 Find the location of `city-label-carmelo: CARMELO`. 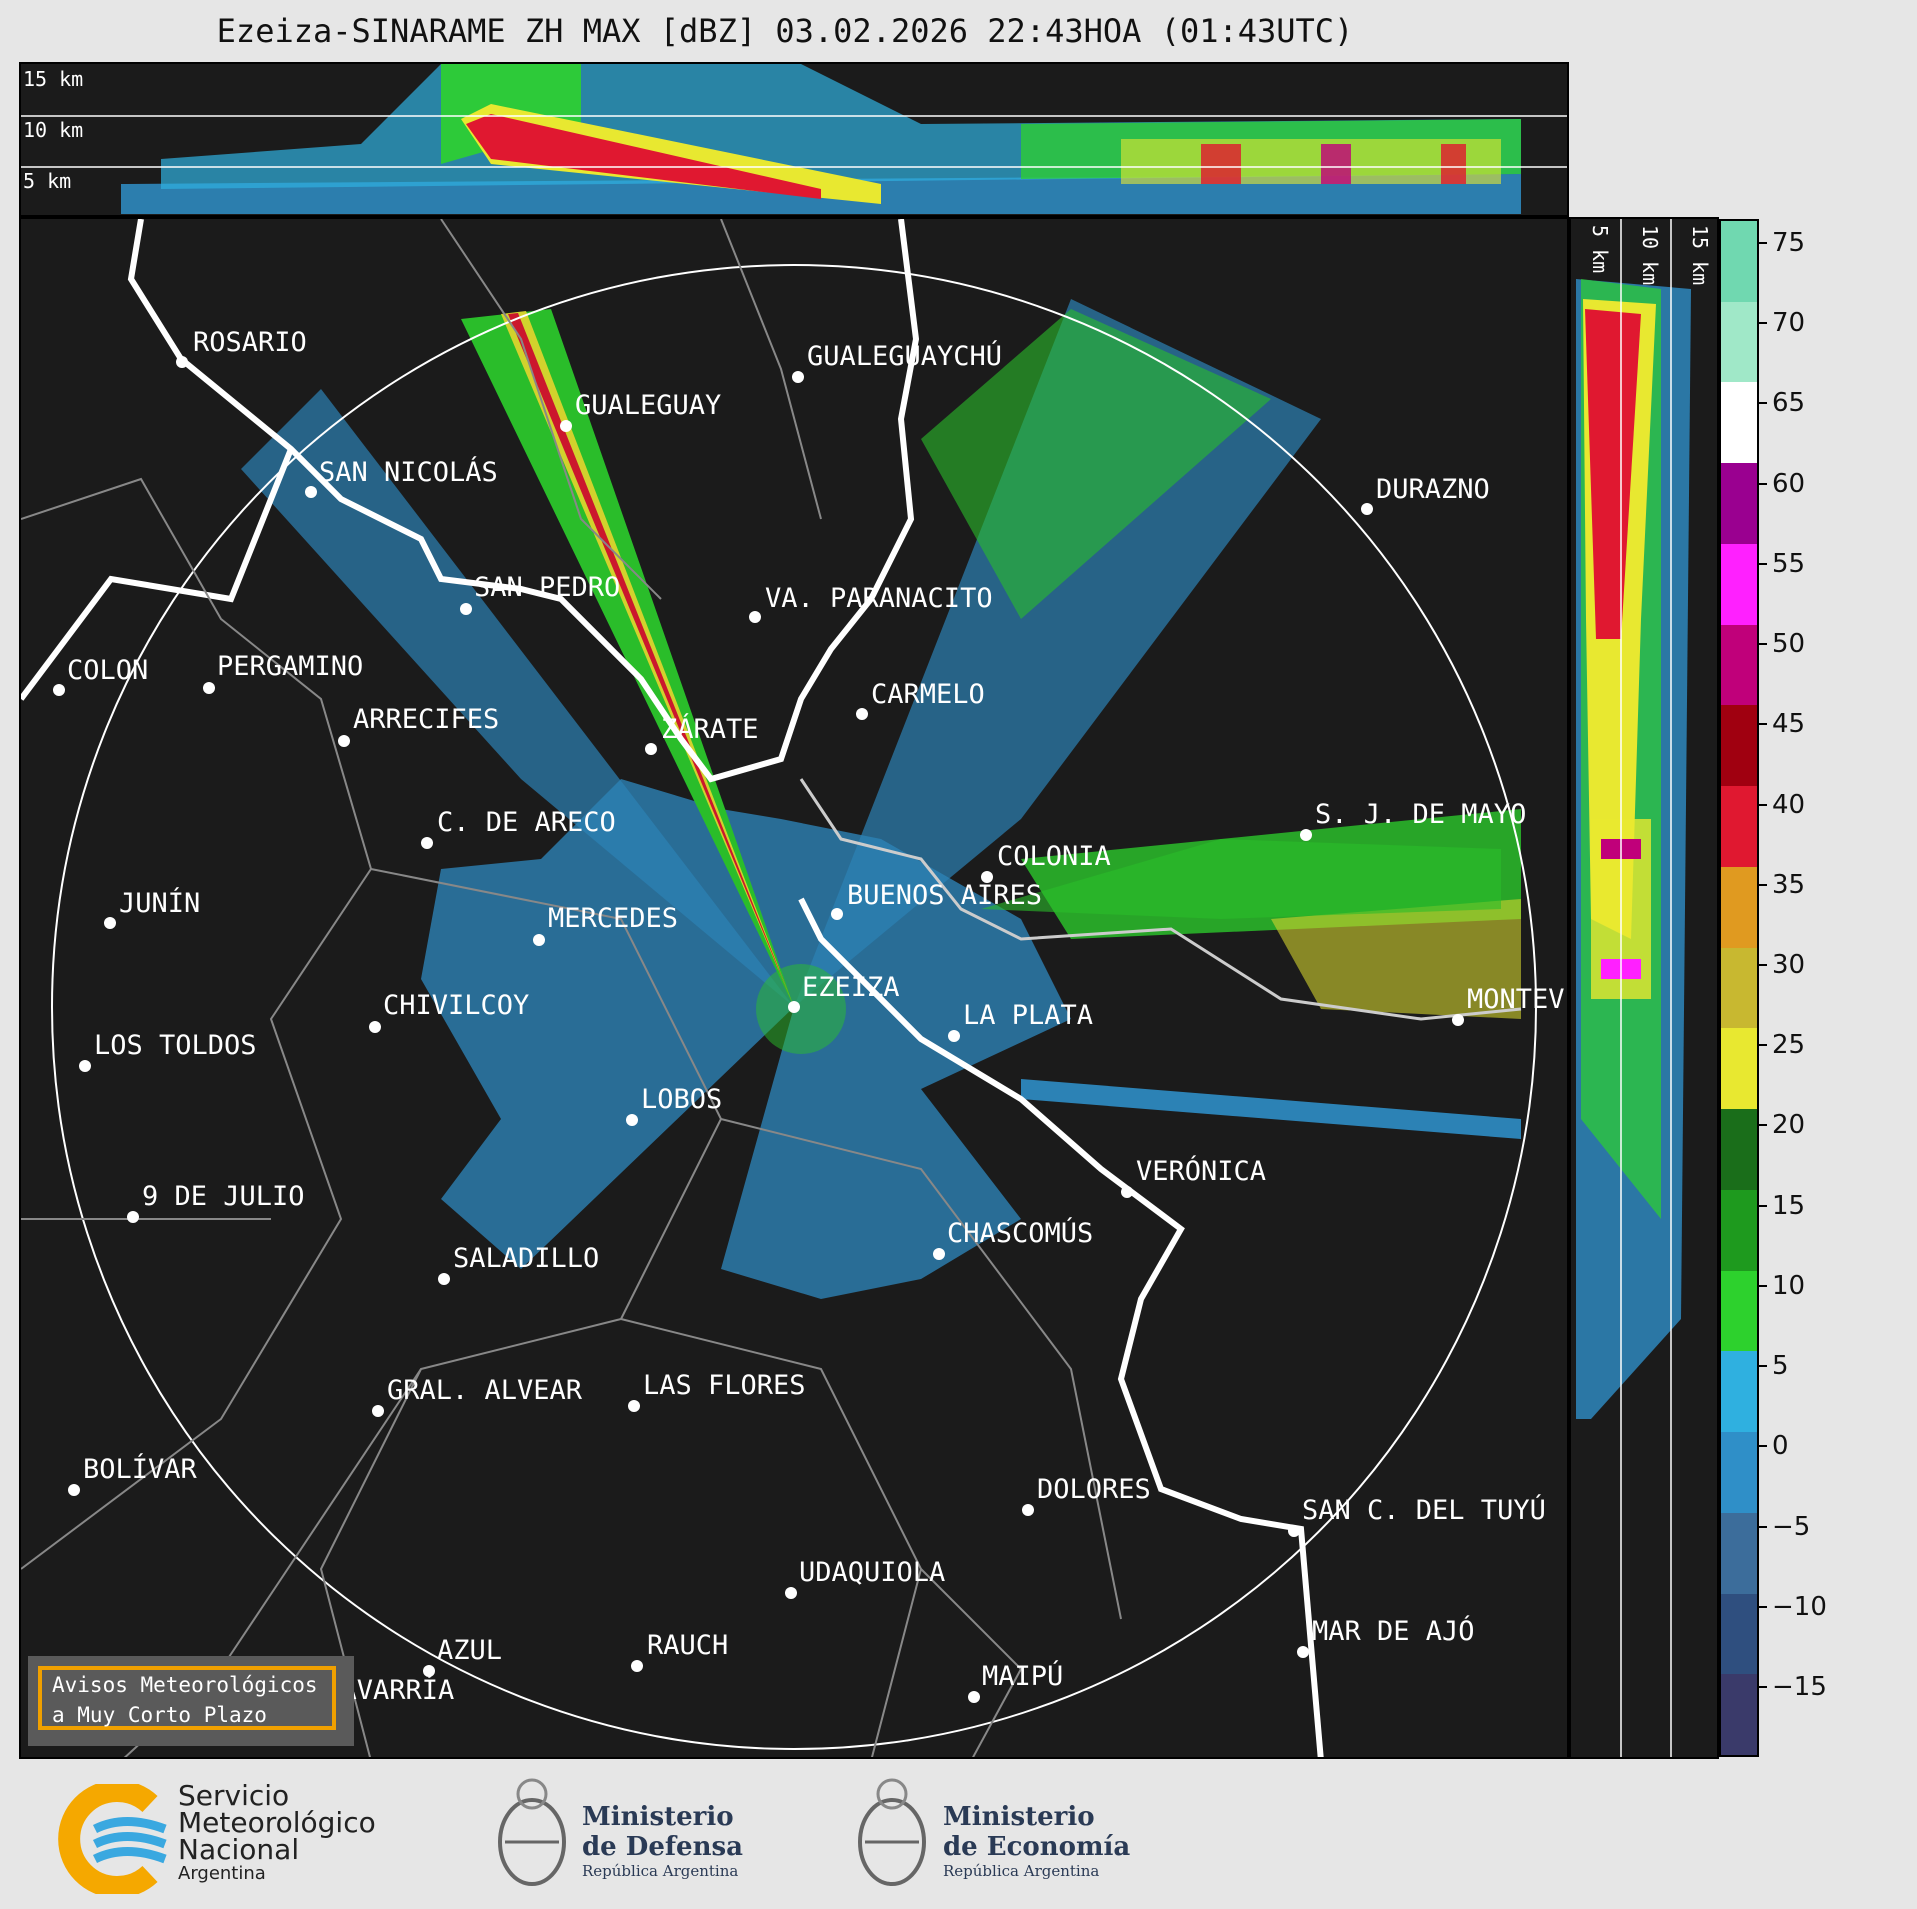

city-label-carmelo: CARMELO is located at coordinates (928, 694).